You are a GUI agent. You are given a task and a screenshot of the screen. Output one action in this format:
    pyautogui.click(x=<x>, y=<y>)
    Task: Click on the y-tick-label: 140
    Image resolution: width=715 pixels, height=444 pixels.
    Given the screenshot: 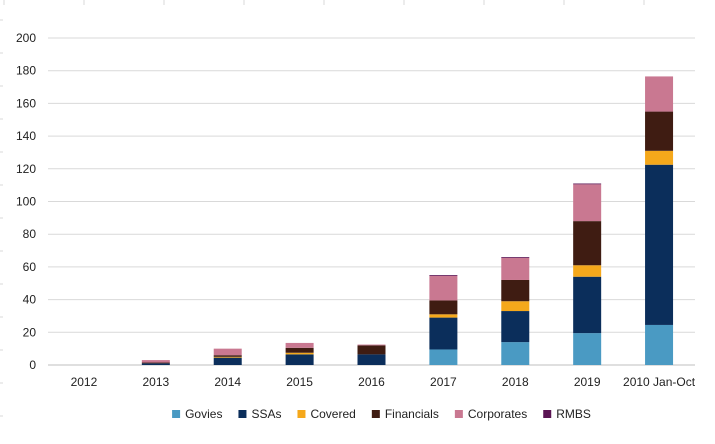 What is the action you would take?
    pyautogui.click(x=26, y=136)
    